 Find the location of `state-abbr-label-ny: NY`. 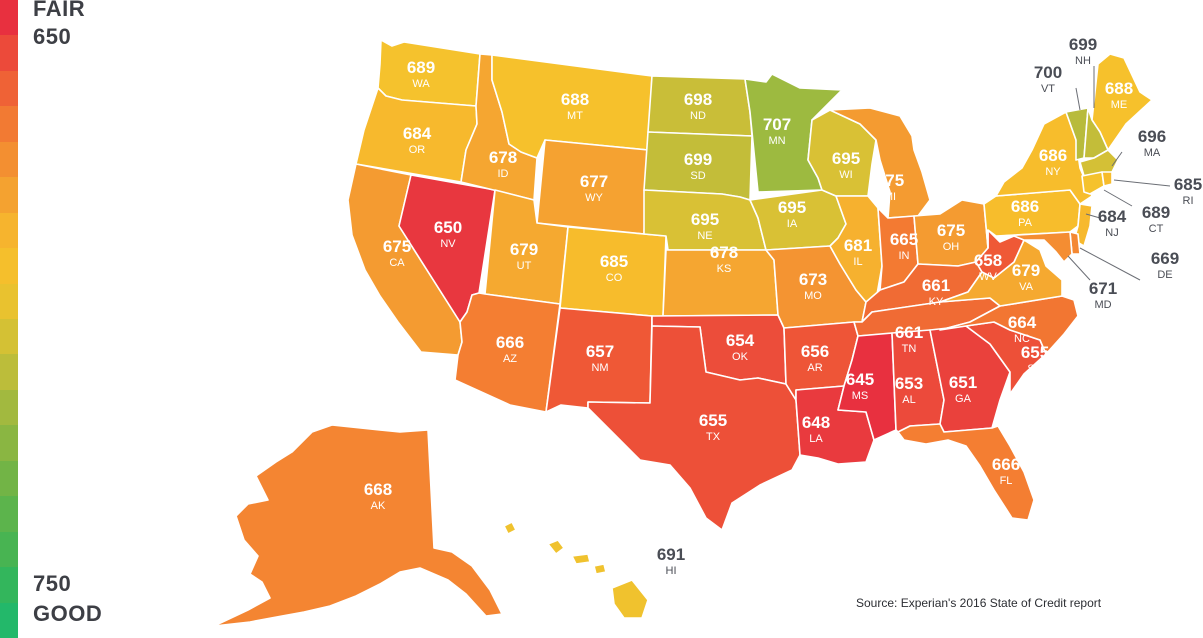

state-abbr-label-ny: NY is located at coordinates (1053, 172).